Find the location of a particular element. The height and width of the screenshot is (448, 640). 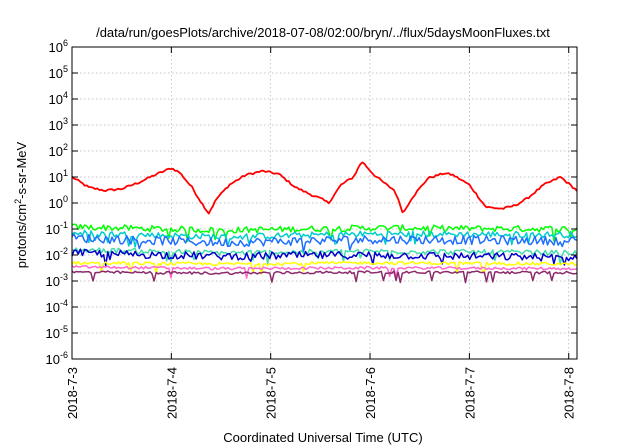

y-tick-label: 10³ is located at coordinates (58, 124).